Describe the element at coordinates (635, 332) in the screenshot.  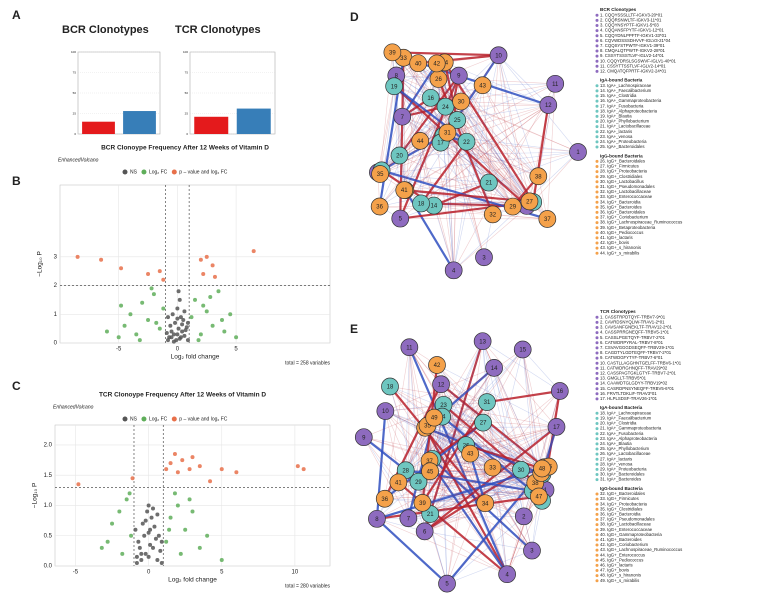
I see `legend-entry: 4. CASSPRRGNEQFF-TRBV5-1*01` at that location.